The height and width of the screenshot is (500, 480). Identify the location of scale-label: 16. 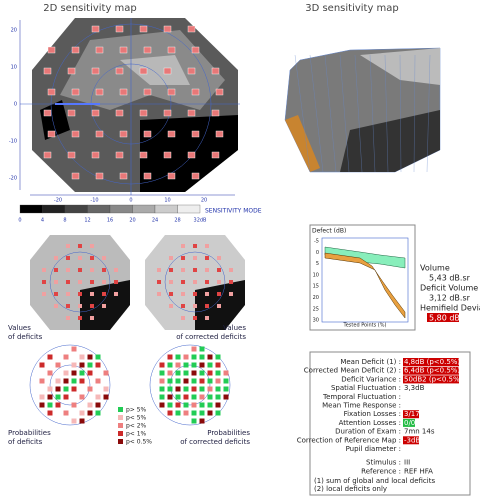
(110, 221).